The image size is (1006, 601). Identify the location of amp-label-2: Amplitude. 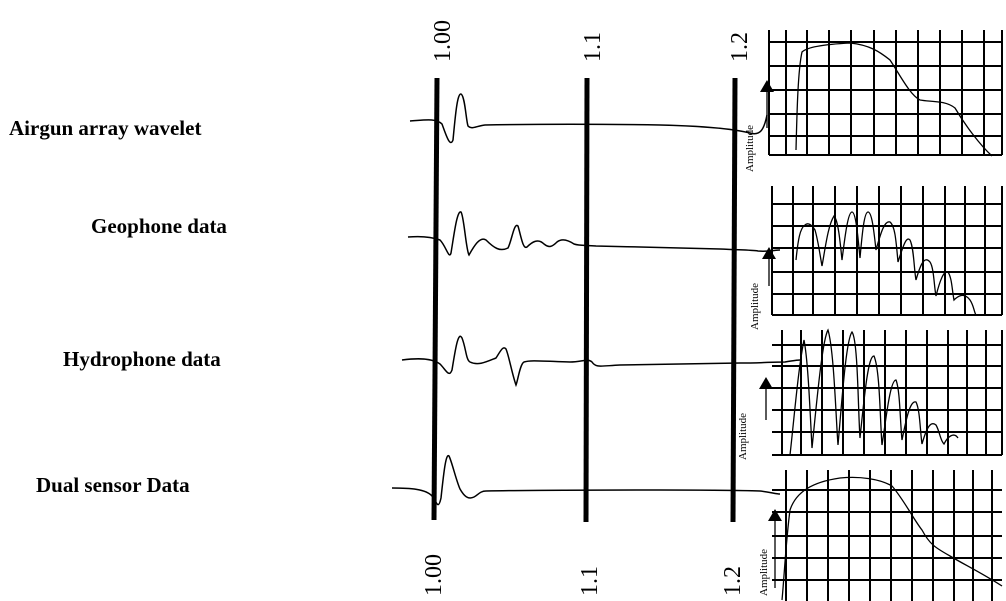
(755, 306).